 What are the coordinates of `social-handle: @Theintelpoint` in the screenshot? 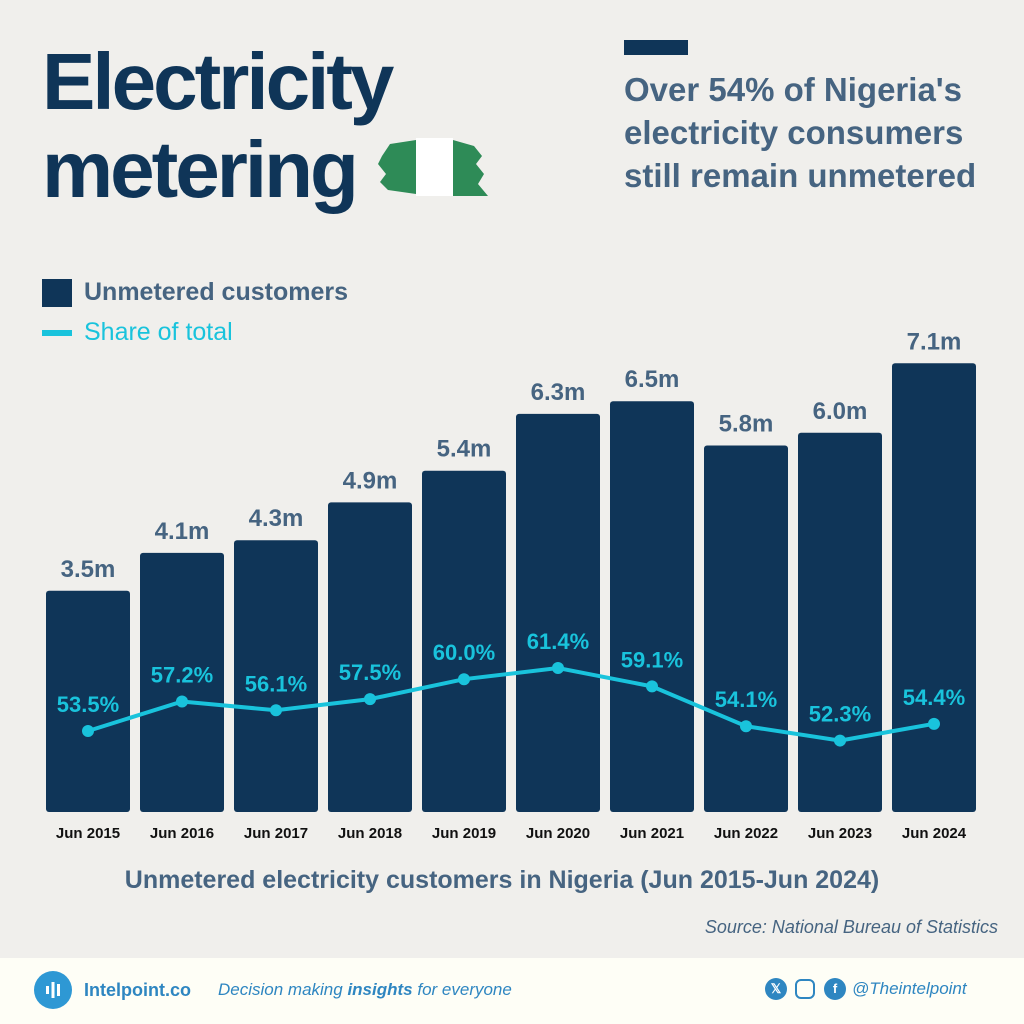 It's located at (909, 988).